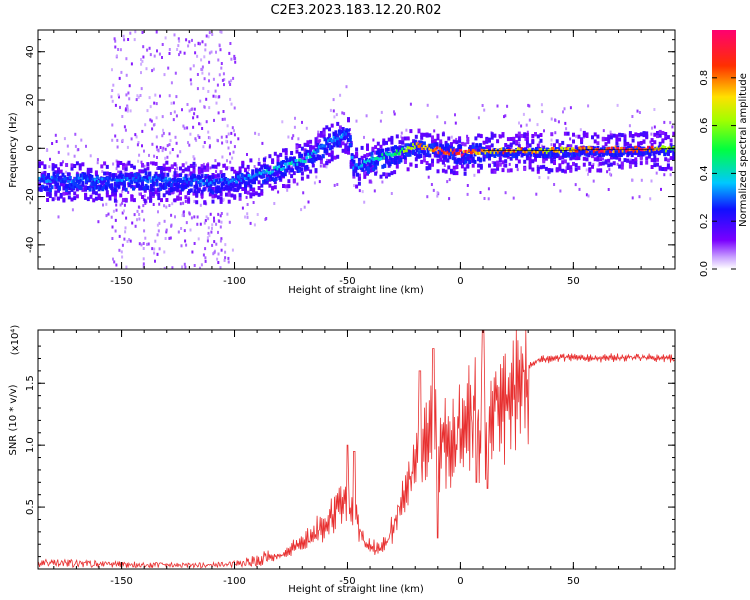 The image size is (750, 600). Describe the element at coordinates (704, 126) in the screenshot. I see `colorbar-tick-label: 0.6` at that location.